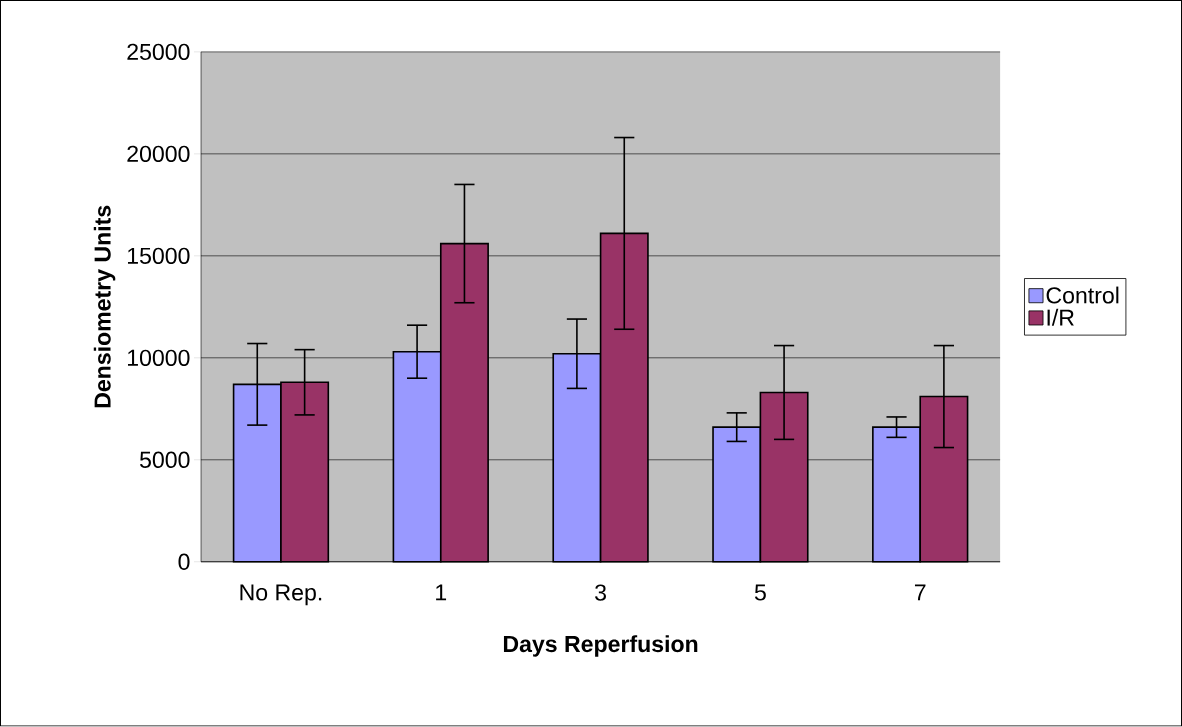  What do you see at coordinates (158, 52) in the screenshot?
I see `y-tick-label: 25000` at bounding box center [158, 52].